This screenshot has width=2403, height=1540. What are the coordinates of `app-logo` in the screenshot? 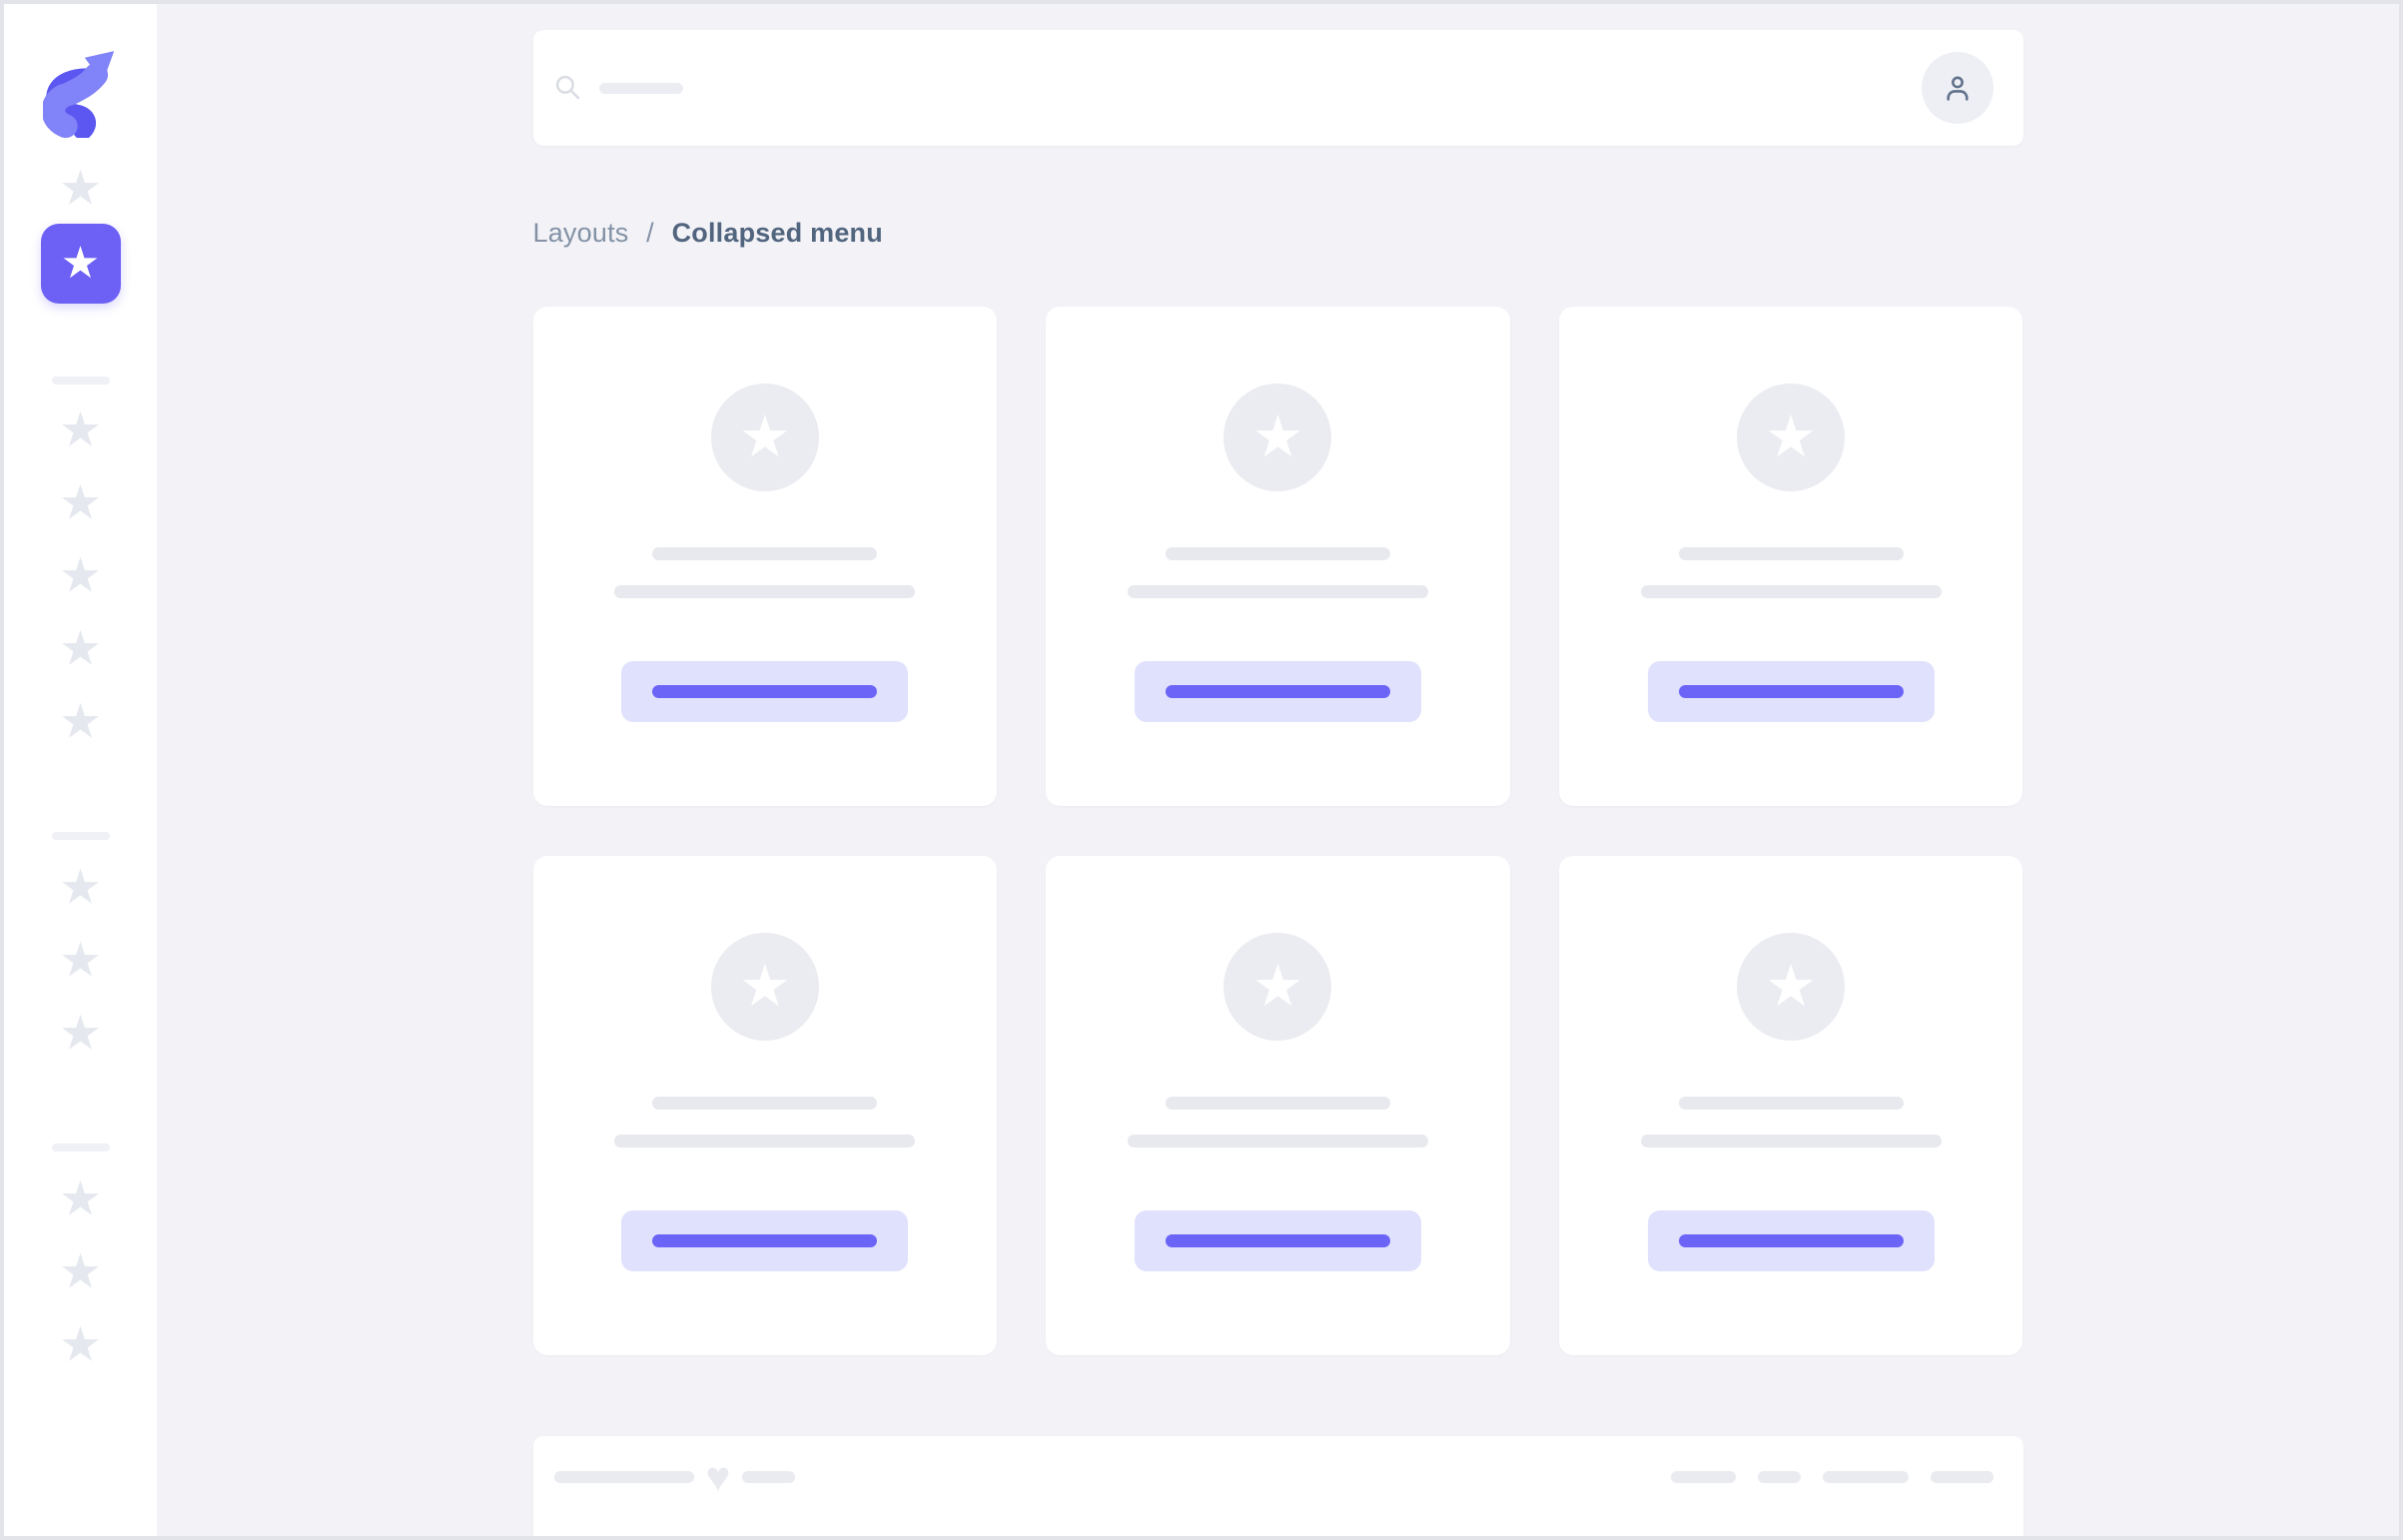 It's located at (80, 93).